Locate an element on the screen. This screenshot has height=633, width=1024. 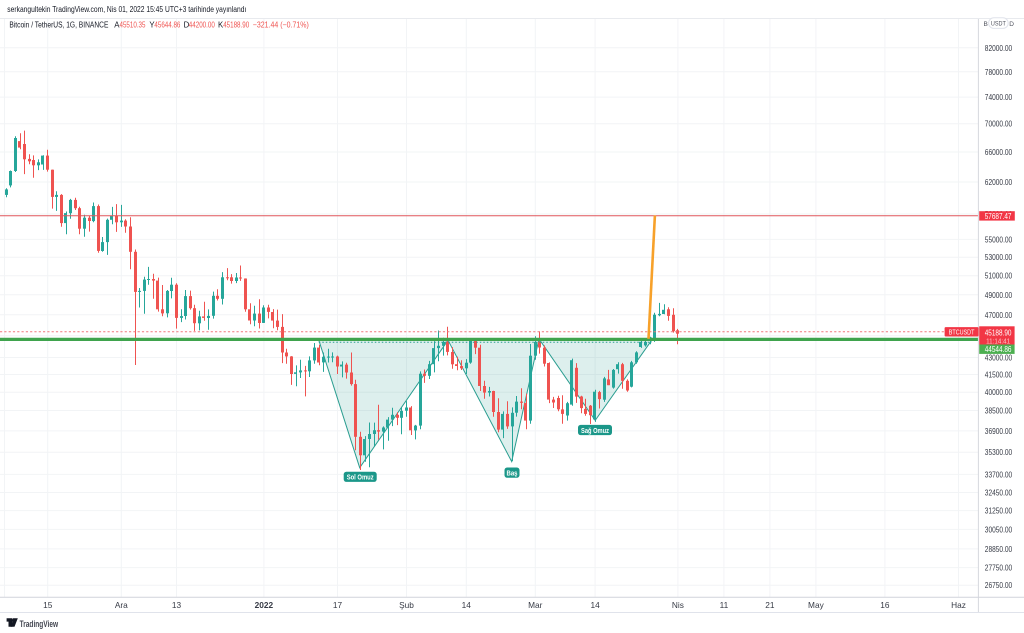
svg-text: −321.44 (−0.71%) is located at coordinates (281, 24).